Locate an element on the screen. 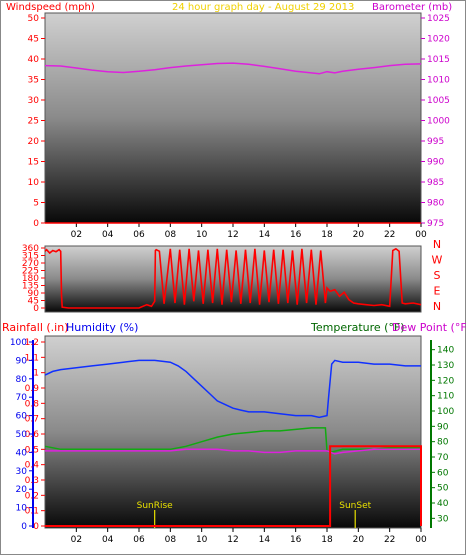 The width and height of the screenshot is (466, 559). series-barometer-line is located at coordinates (233, 68).